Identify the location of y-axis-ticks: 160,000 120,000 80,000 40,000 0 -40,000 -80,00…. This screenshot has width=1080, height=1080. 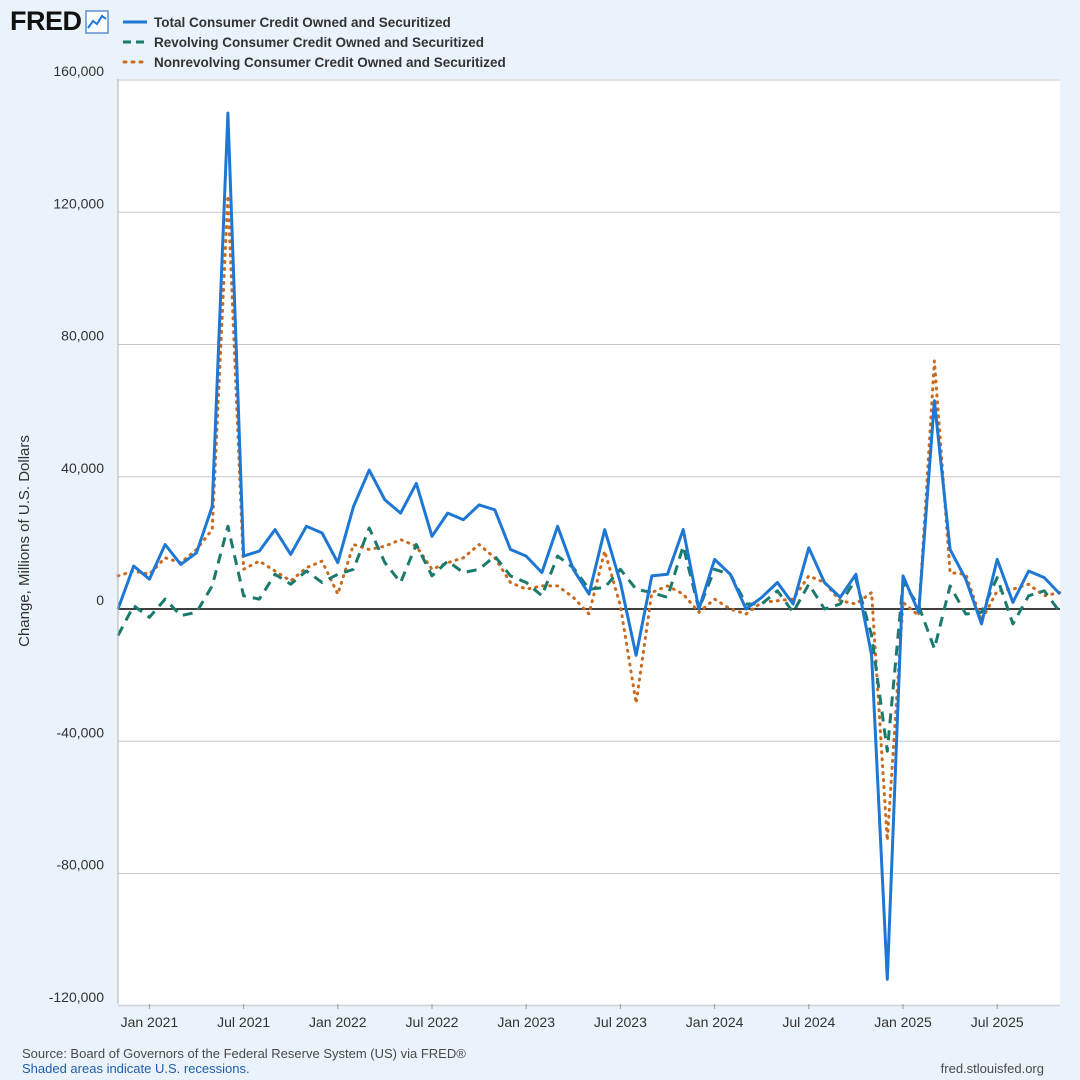
(76, 534).